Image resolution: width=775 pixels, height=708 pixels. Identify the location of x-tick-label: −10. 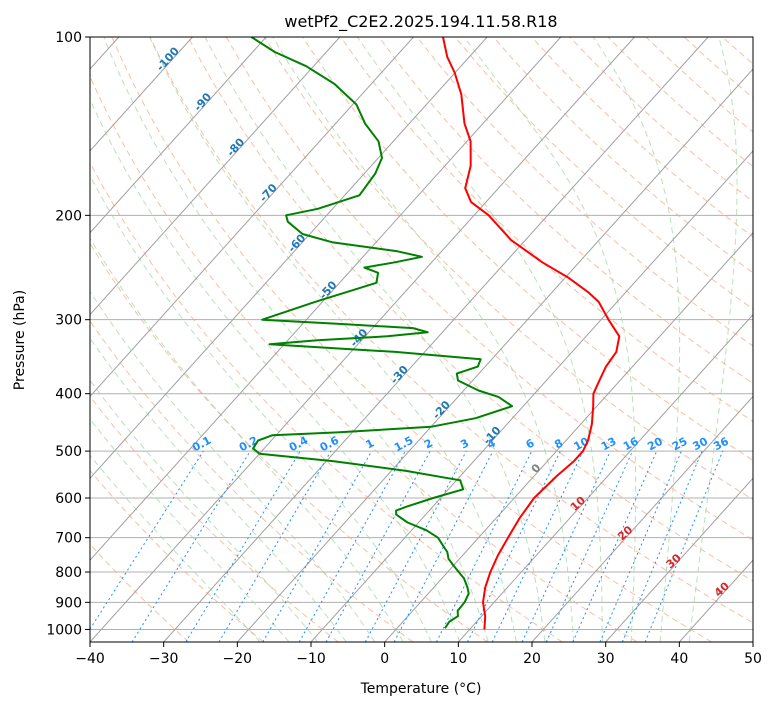
(311, 659).